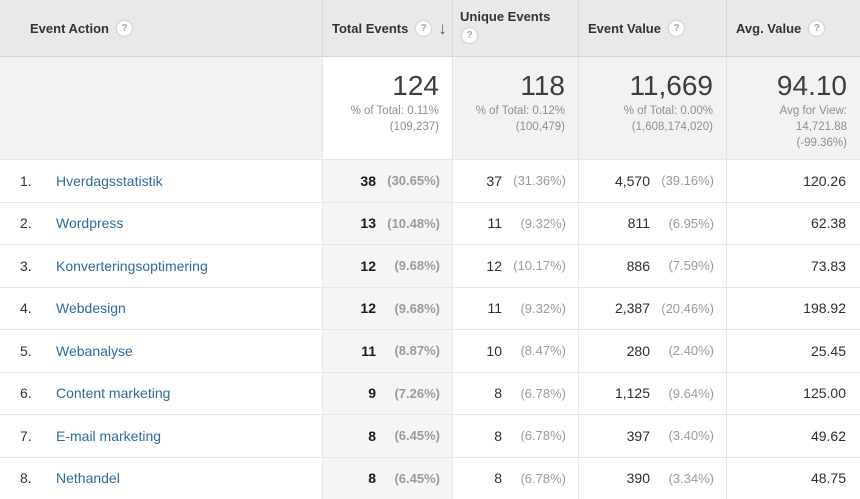 The image size is (860, 499). I want to click on column-header-event-value: Event Value ?, so click(652, 28).